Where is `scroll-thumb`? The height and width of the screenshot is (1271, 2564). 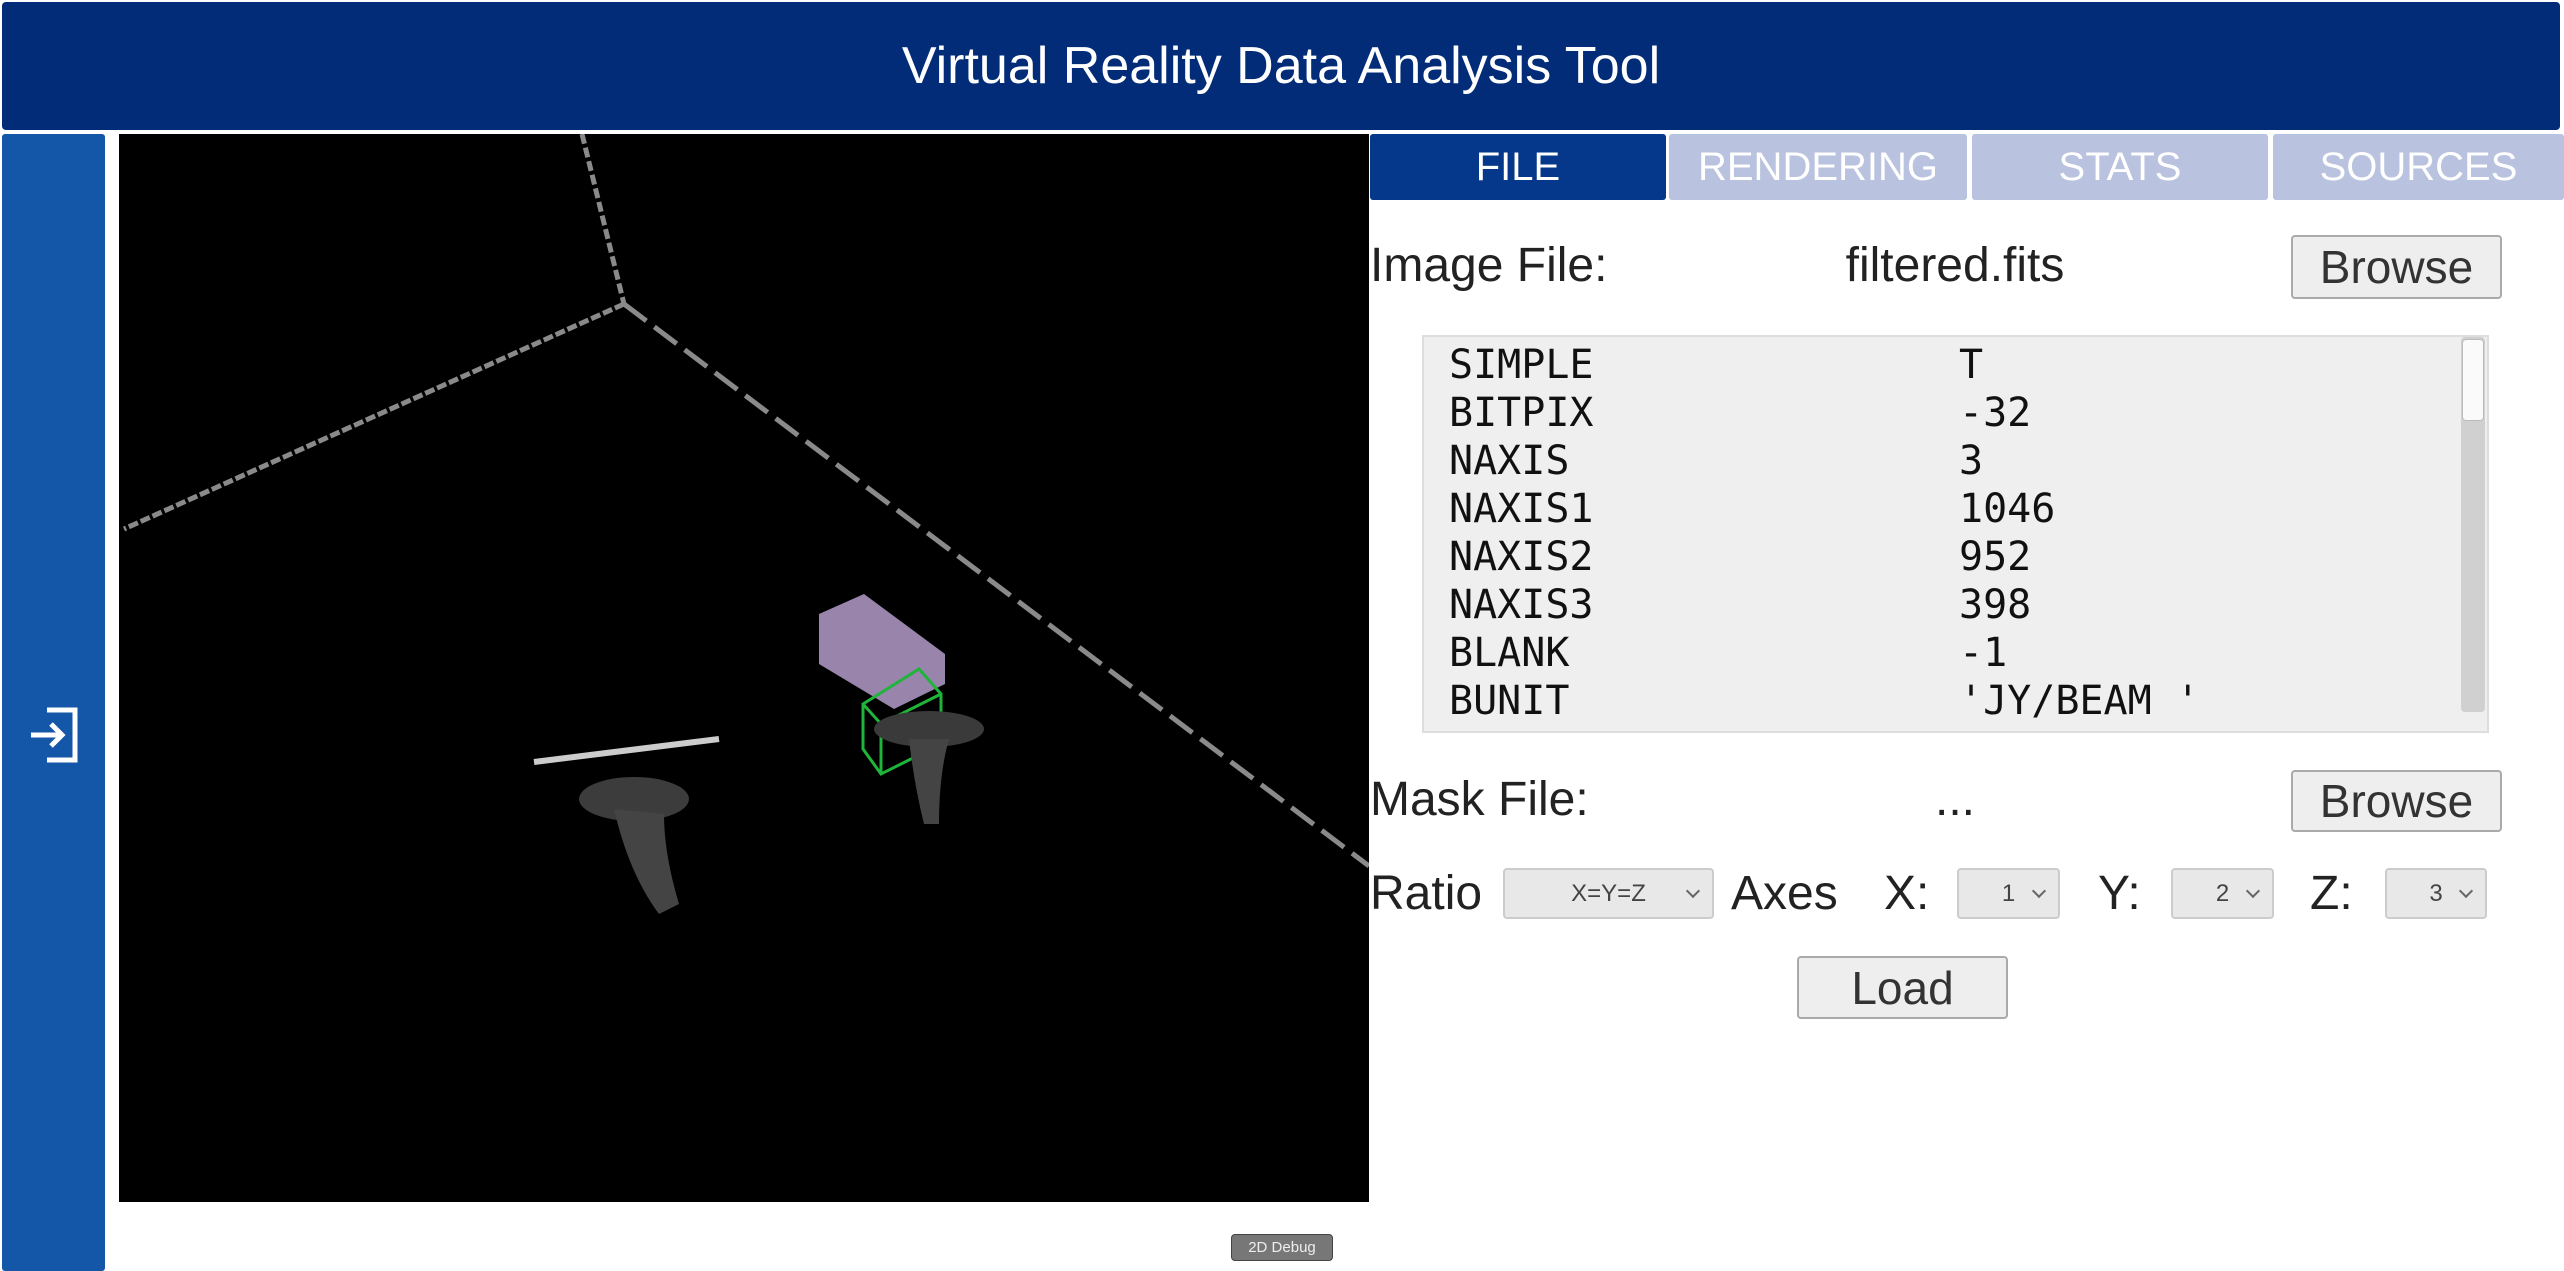 scroll-thumb is located at coordinates (2473, 380).